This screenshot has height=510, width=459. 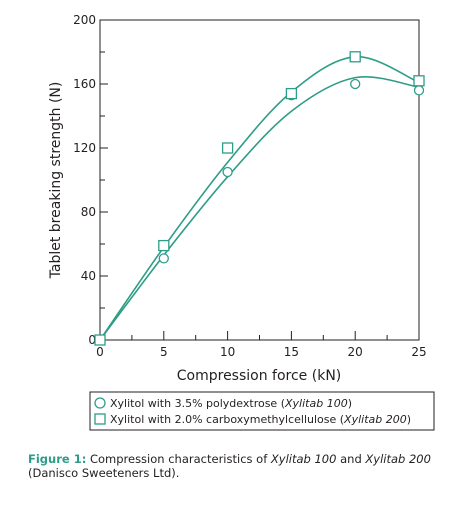 What do you see at coordinates (84, 148) in the screenshot?
I see `y-tick-label: 120` at bounding box center [84, 148].